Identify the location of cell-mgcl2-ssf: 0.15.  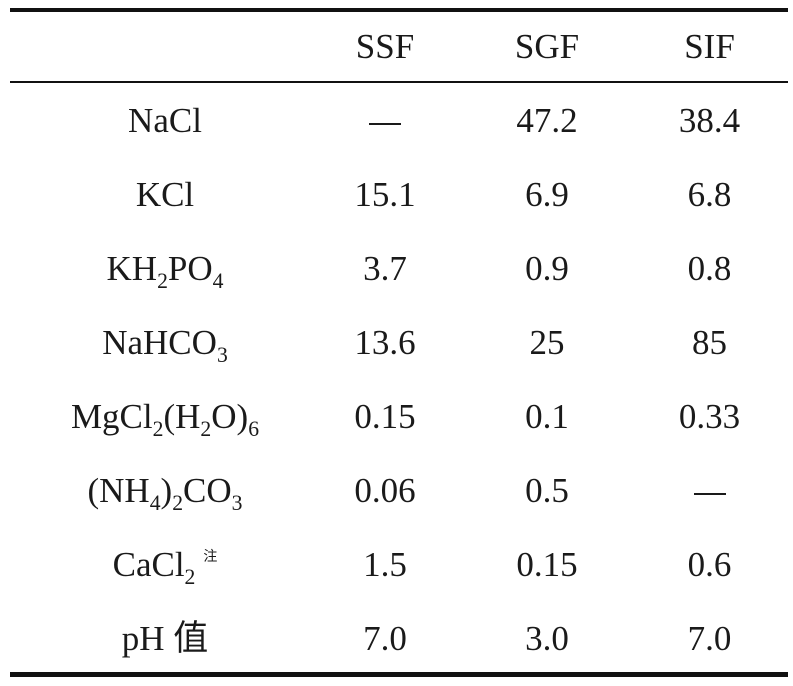
(385, 416).